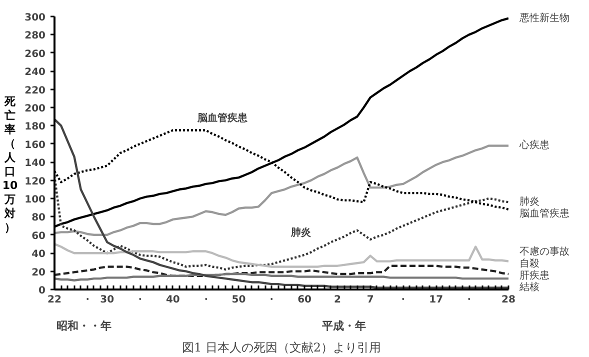 The height and width of the screenshot is (357, 589). What do you see at coordinates (39, 272) in the screenshot?
I see `y-tick-label: 20` at bounding box center [39, 272].